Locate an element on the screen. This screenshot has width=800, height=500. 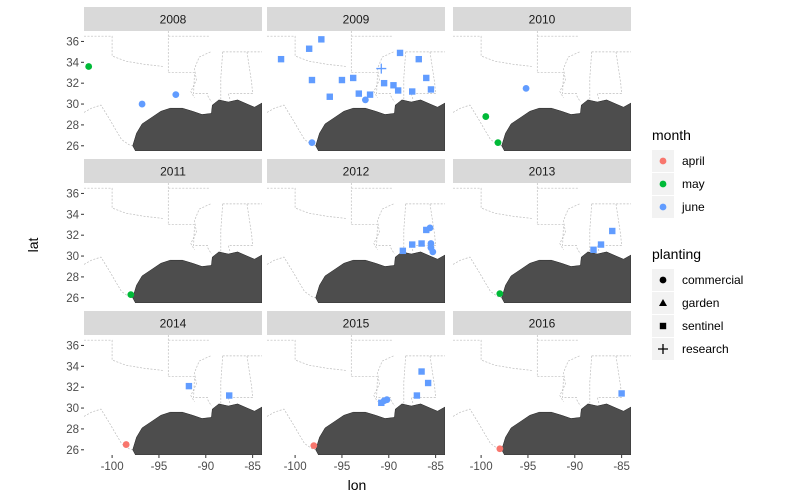
legend-label: commercial is located at coordinates (712, 280).